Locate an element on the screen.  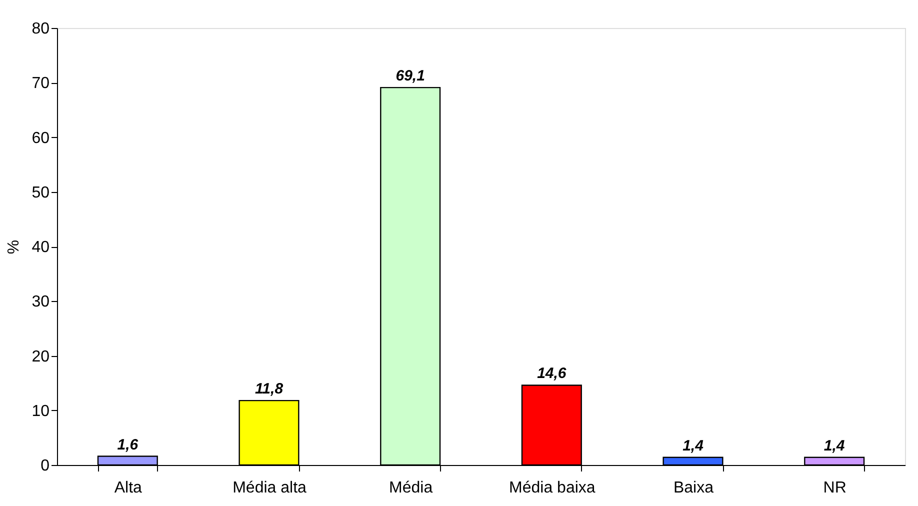
y-tick-label: 60 is located at coordinates (41, 138).